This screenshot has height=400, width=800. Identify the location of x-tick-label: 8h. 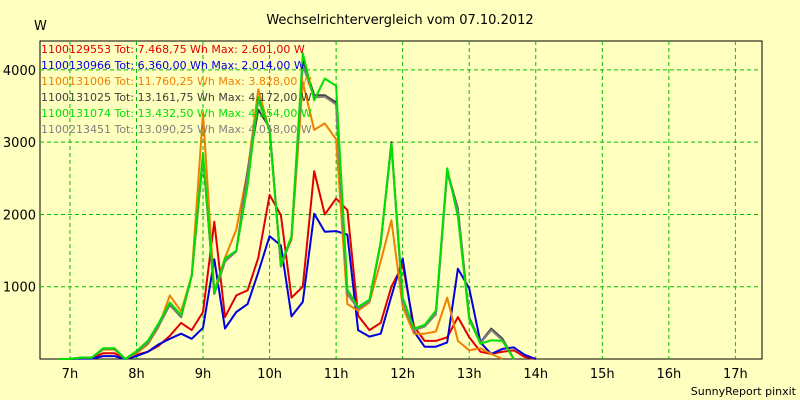
(136, 374).